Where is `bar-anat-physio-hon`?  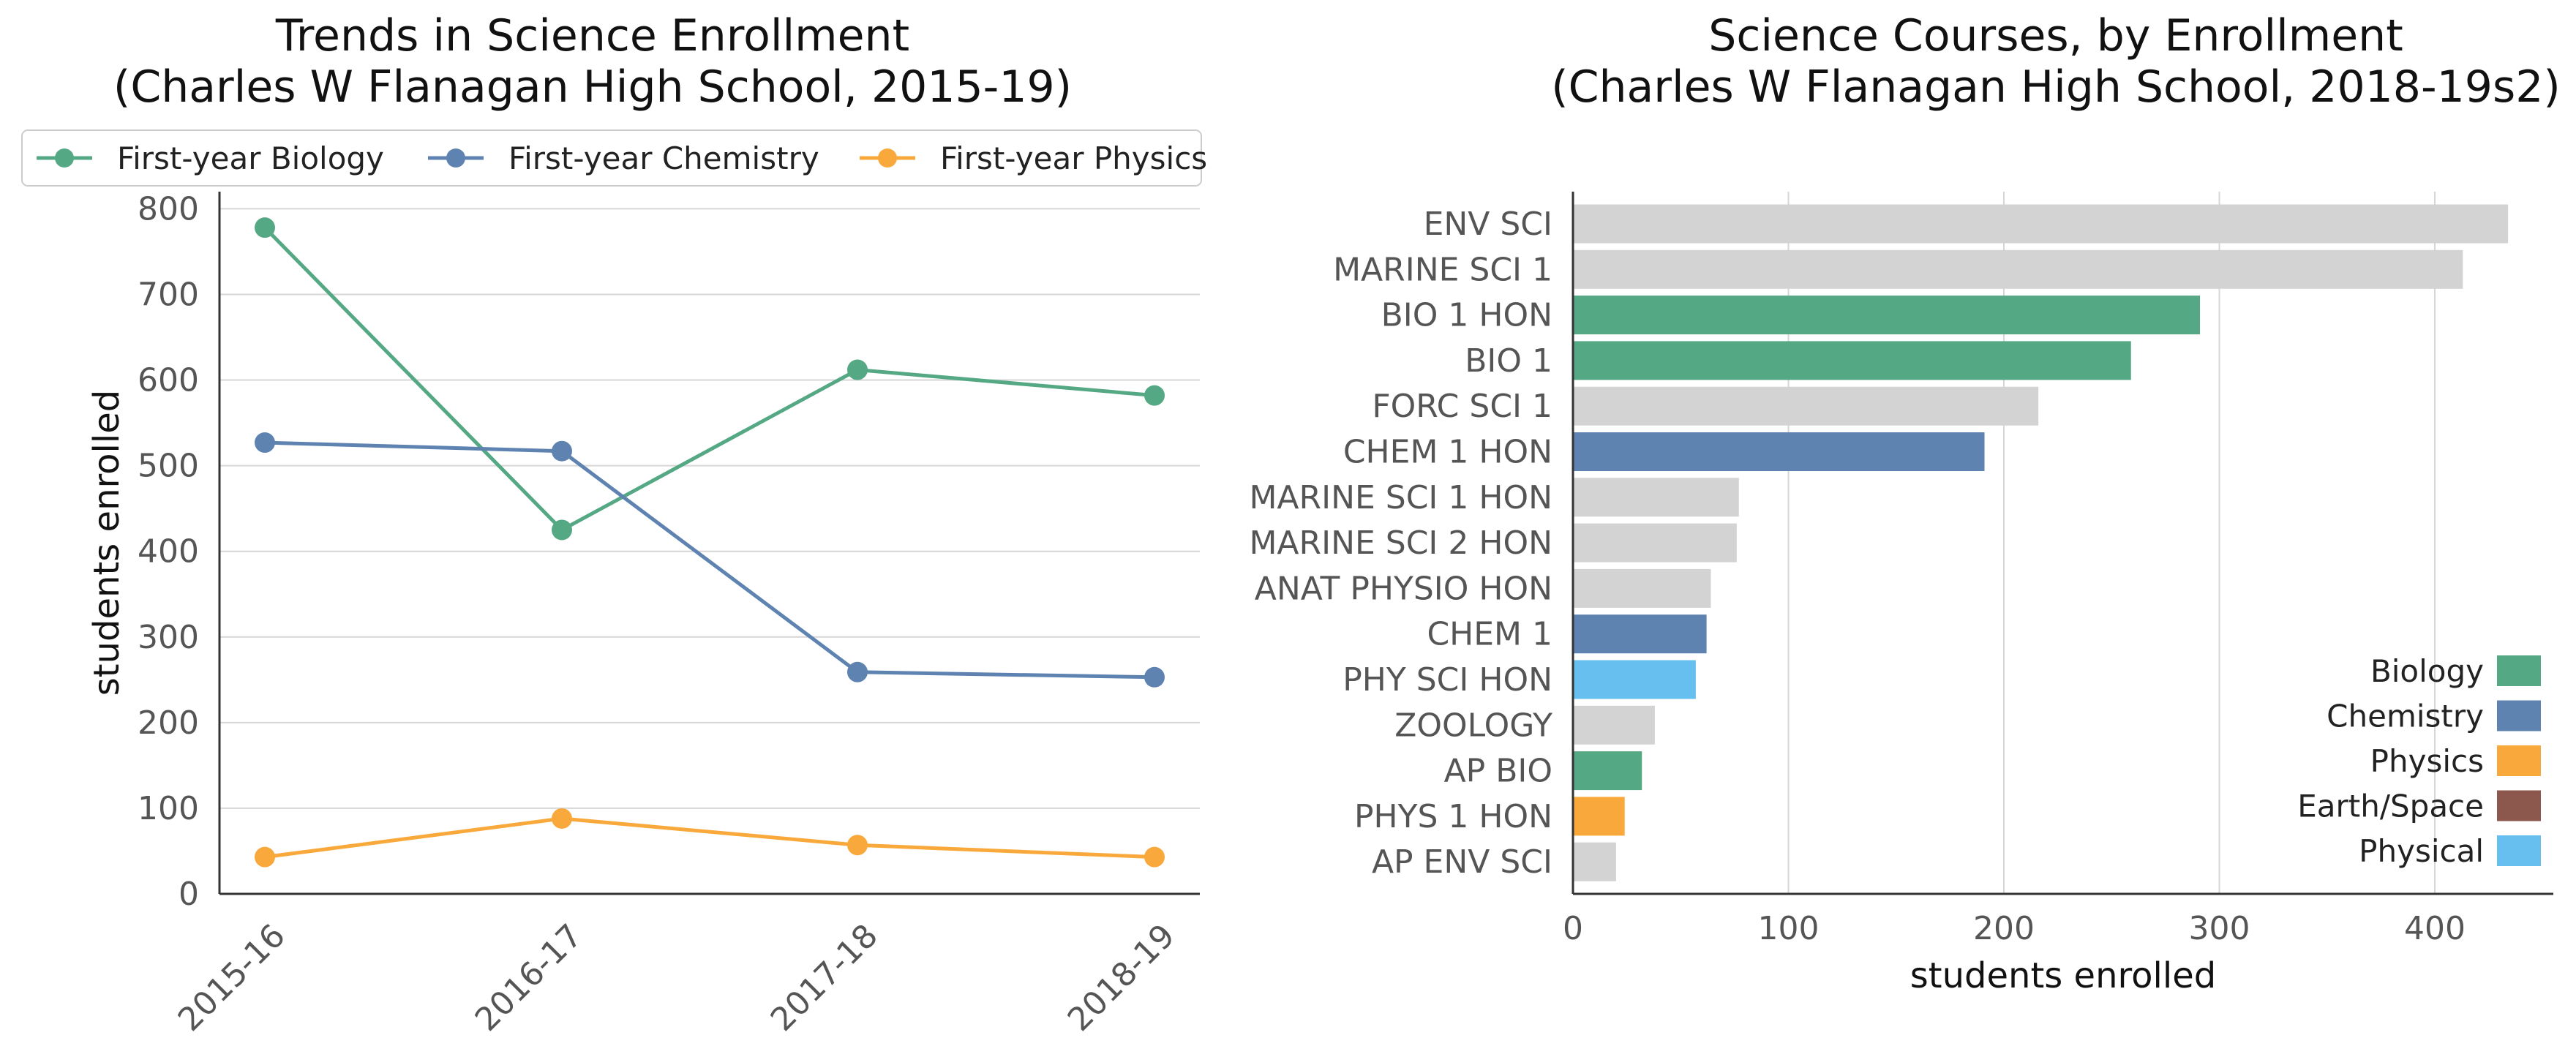 bar-anat-physio-hon is located at coordinates (1642, 588).